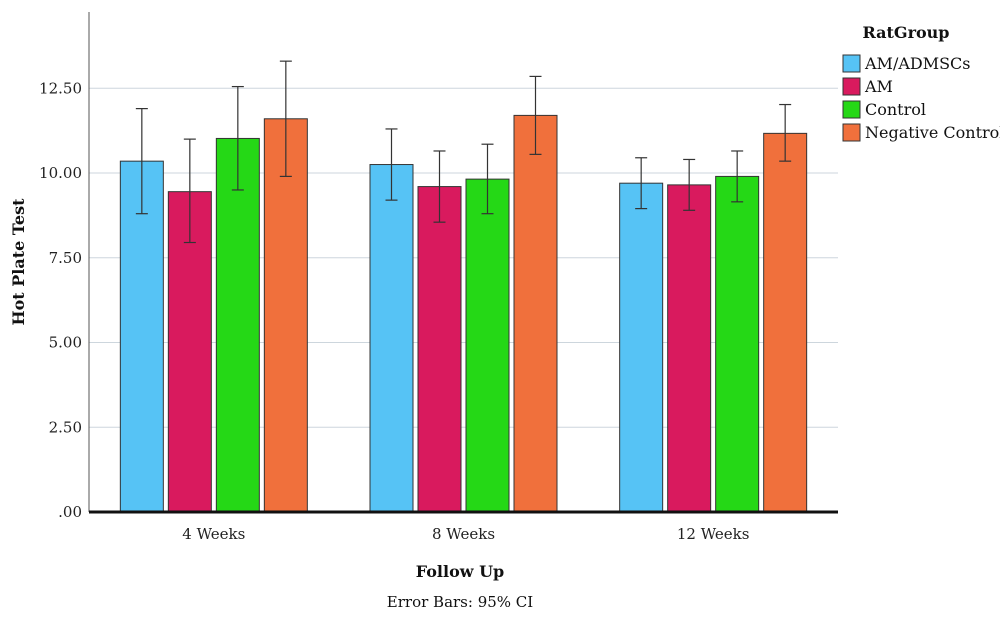 The image size is (1000, 619). Describe the element at coordinates (878, 86) in the screenshot. I see `legend-label: AM` at that location.